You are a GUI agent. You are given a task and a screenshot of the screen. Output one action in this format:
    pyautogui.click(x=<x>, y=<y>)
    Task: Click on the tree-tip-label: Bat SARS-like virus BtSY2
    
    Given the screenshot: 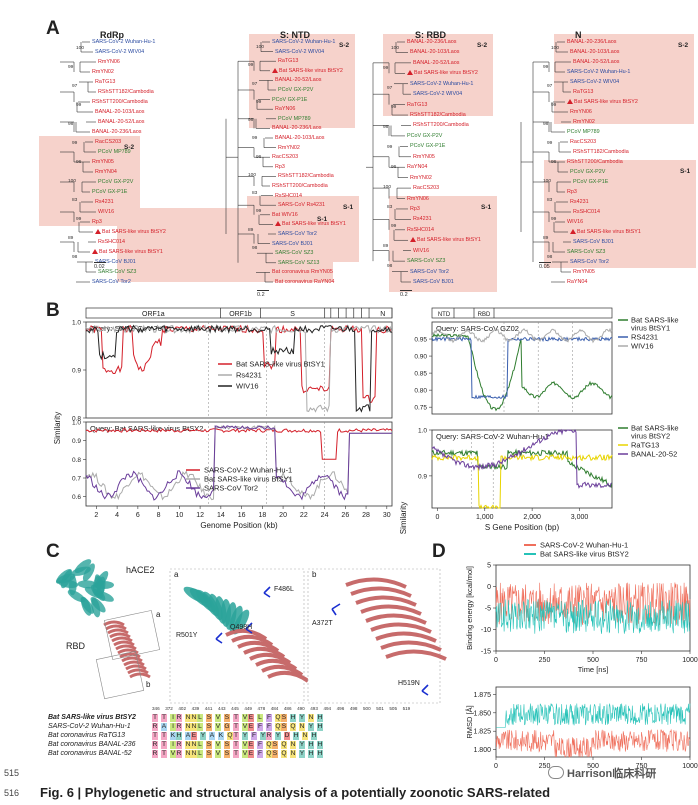 What is the action you would take?
    pyautogui.click(x=446, y=73)
    